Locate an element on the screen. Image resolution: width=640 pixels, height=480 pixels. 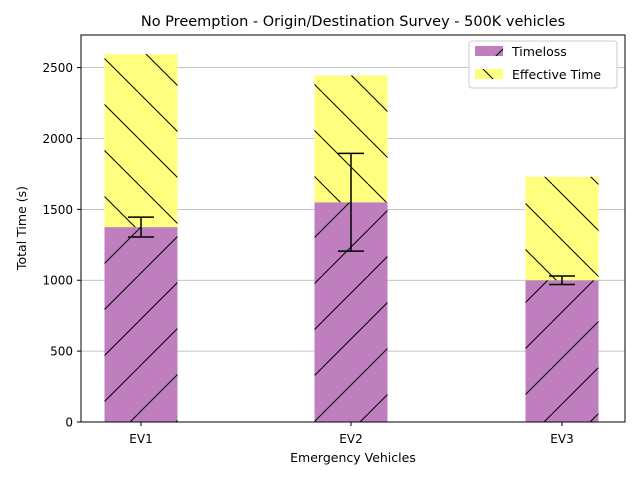
legend: Timeloss Effective Time is located at coordinates (543, 64).